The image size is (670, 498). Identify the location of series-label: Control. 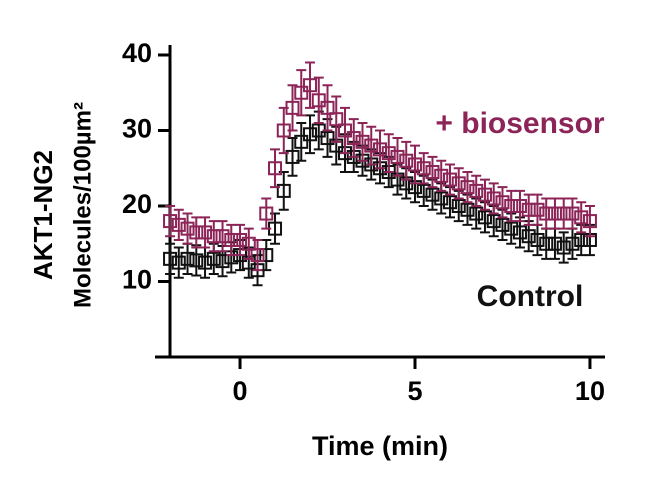
(530, 296).